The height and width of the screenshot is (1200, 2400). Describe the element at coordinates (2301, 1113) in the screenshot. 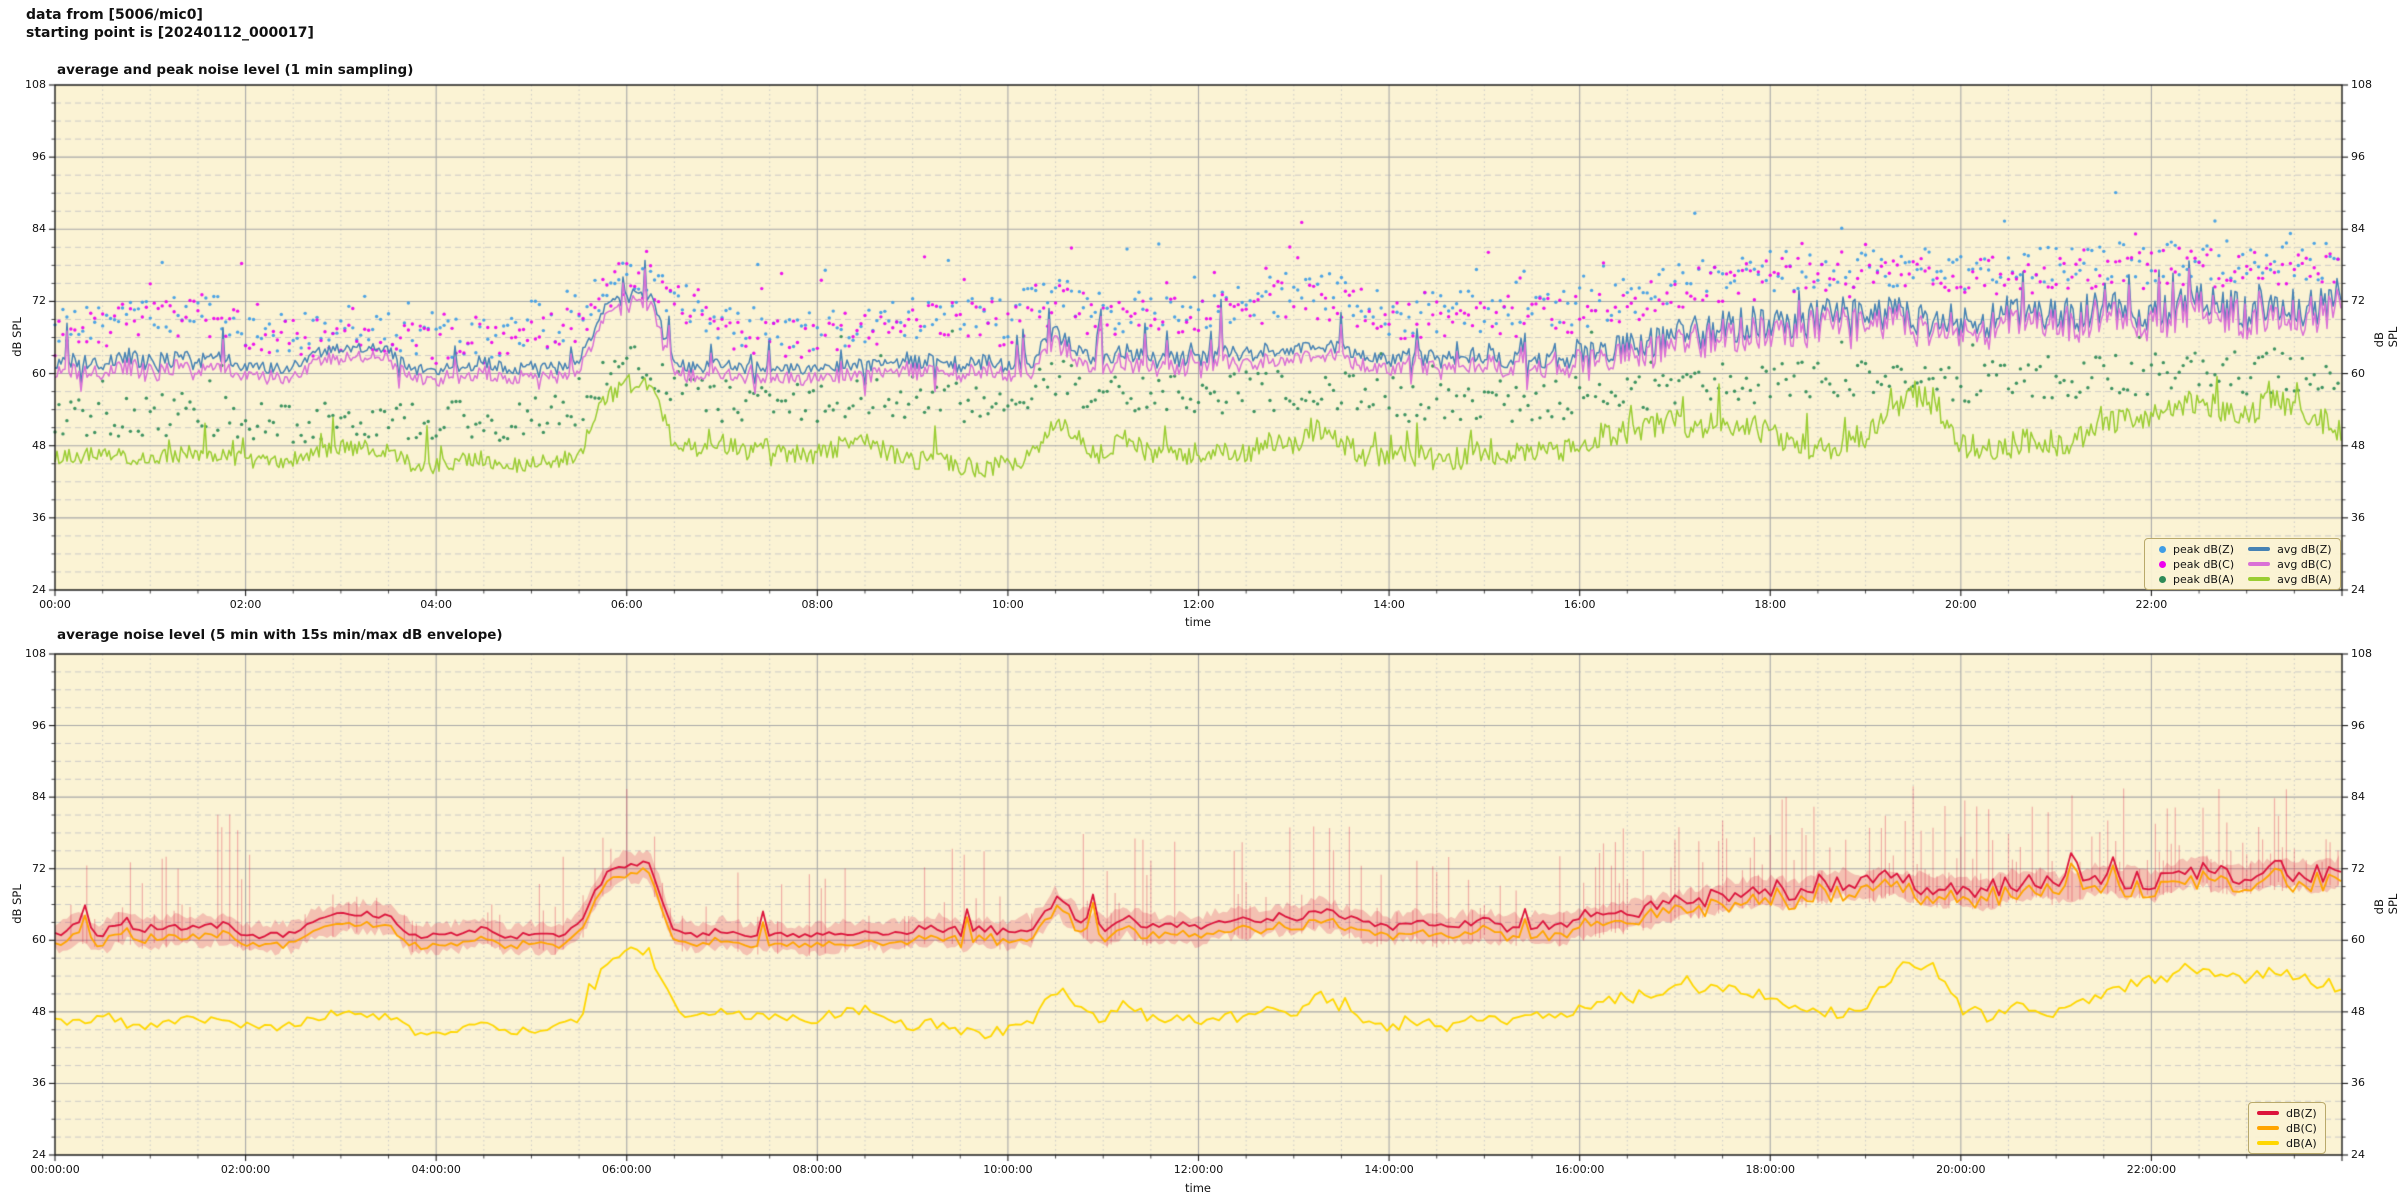

I see `legend-label: dB(Z)` at that location.